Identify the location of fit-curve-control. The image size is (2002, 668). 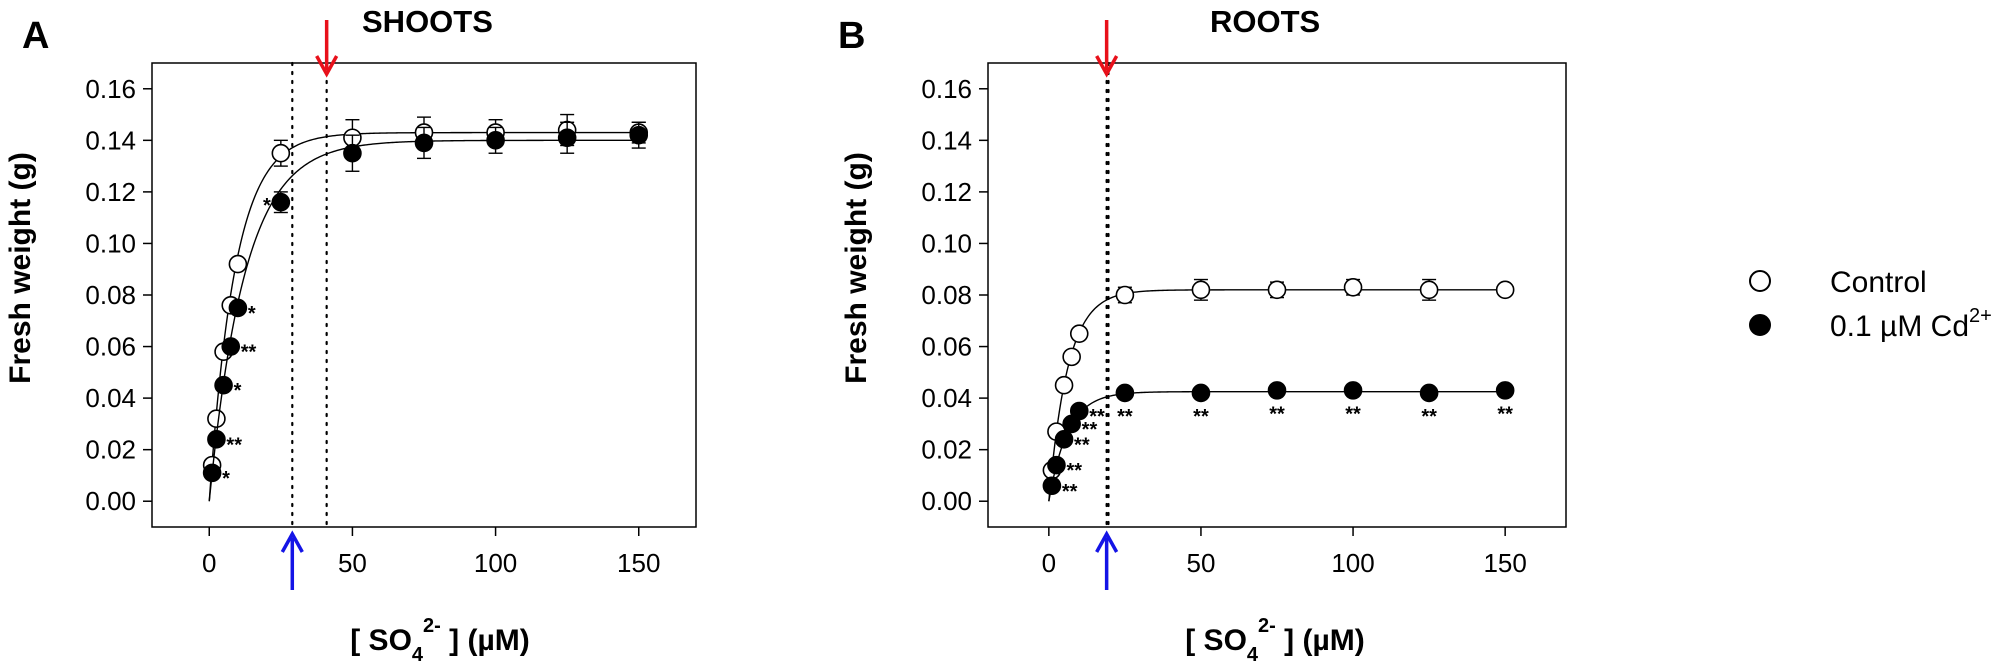
(423, 316).